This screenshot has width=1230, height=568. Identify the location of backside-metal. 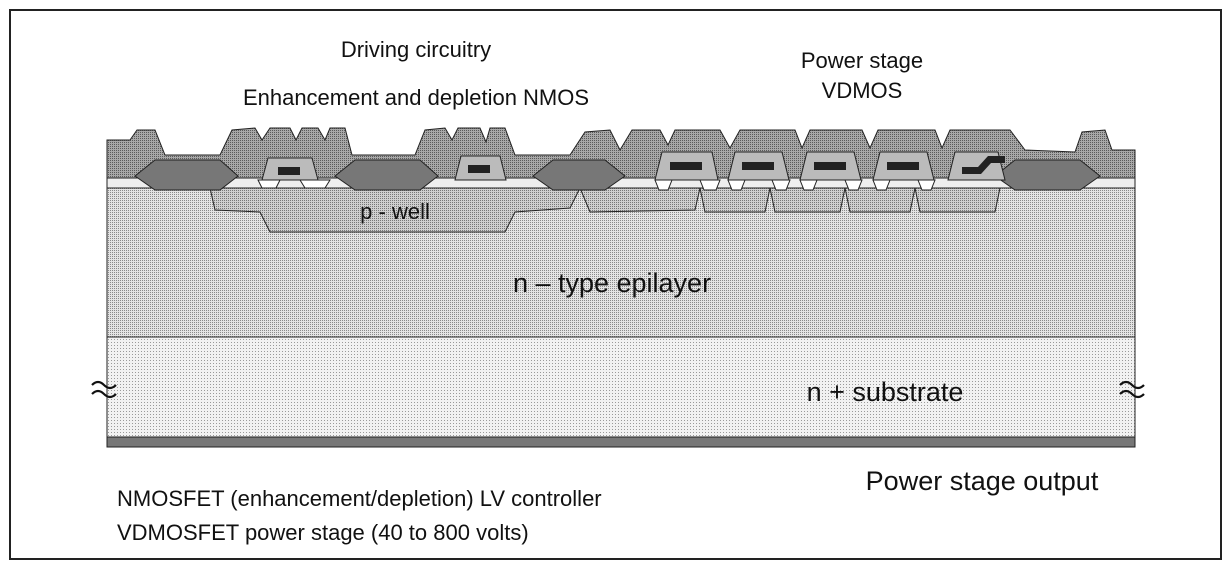
(621, 442).